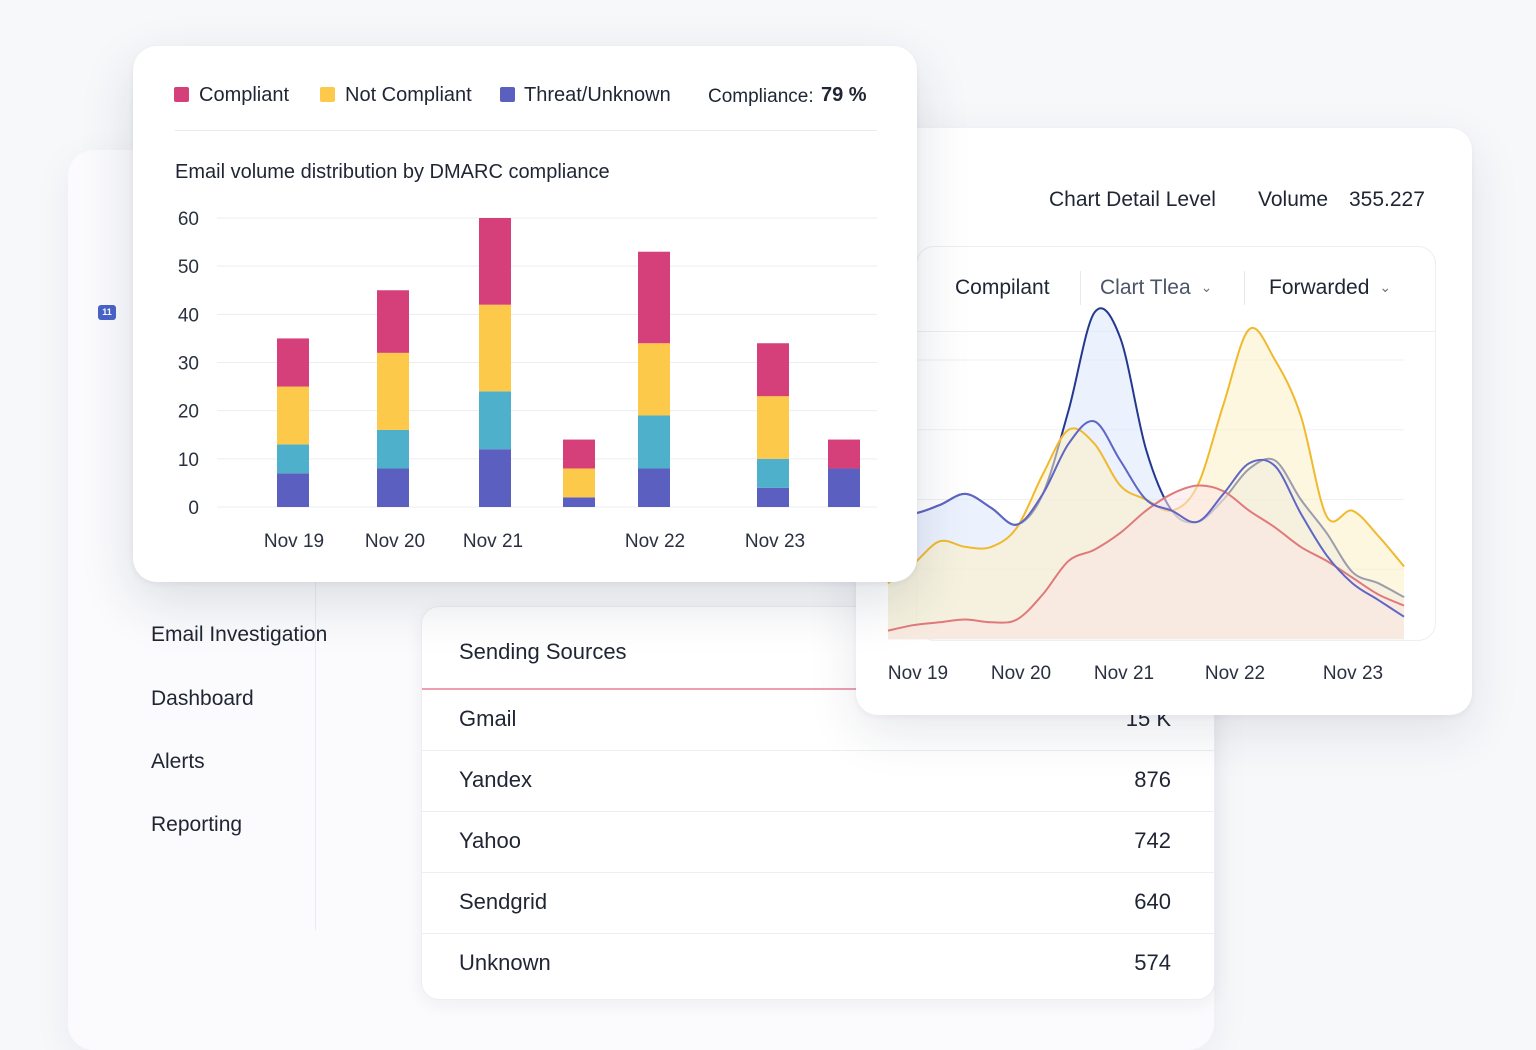 The width and height of the screenshot is (1536, 1050). I want to click on legend-compliant: Compliant, so click(244, 95).